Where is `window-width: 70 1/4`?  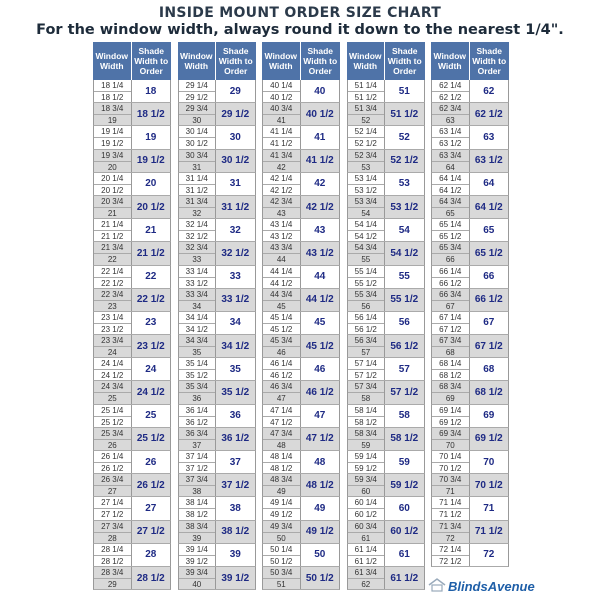 window-width: 70 1/4 is located at coordinates (450, 457).